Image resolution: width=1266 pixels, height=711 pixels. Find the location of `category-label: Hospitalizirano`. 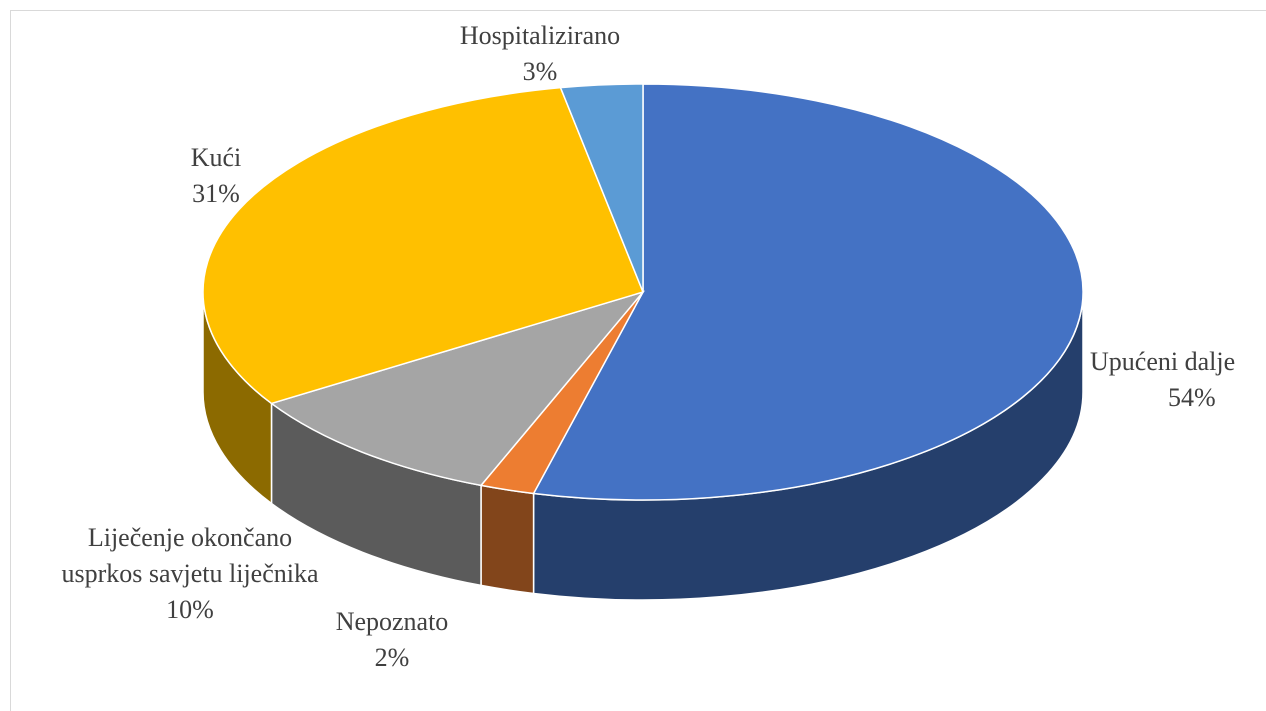

category-label: Hospitalizirano is located at coordinates (540, 35).